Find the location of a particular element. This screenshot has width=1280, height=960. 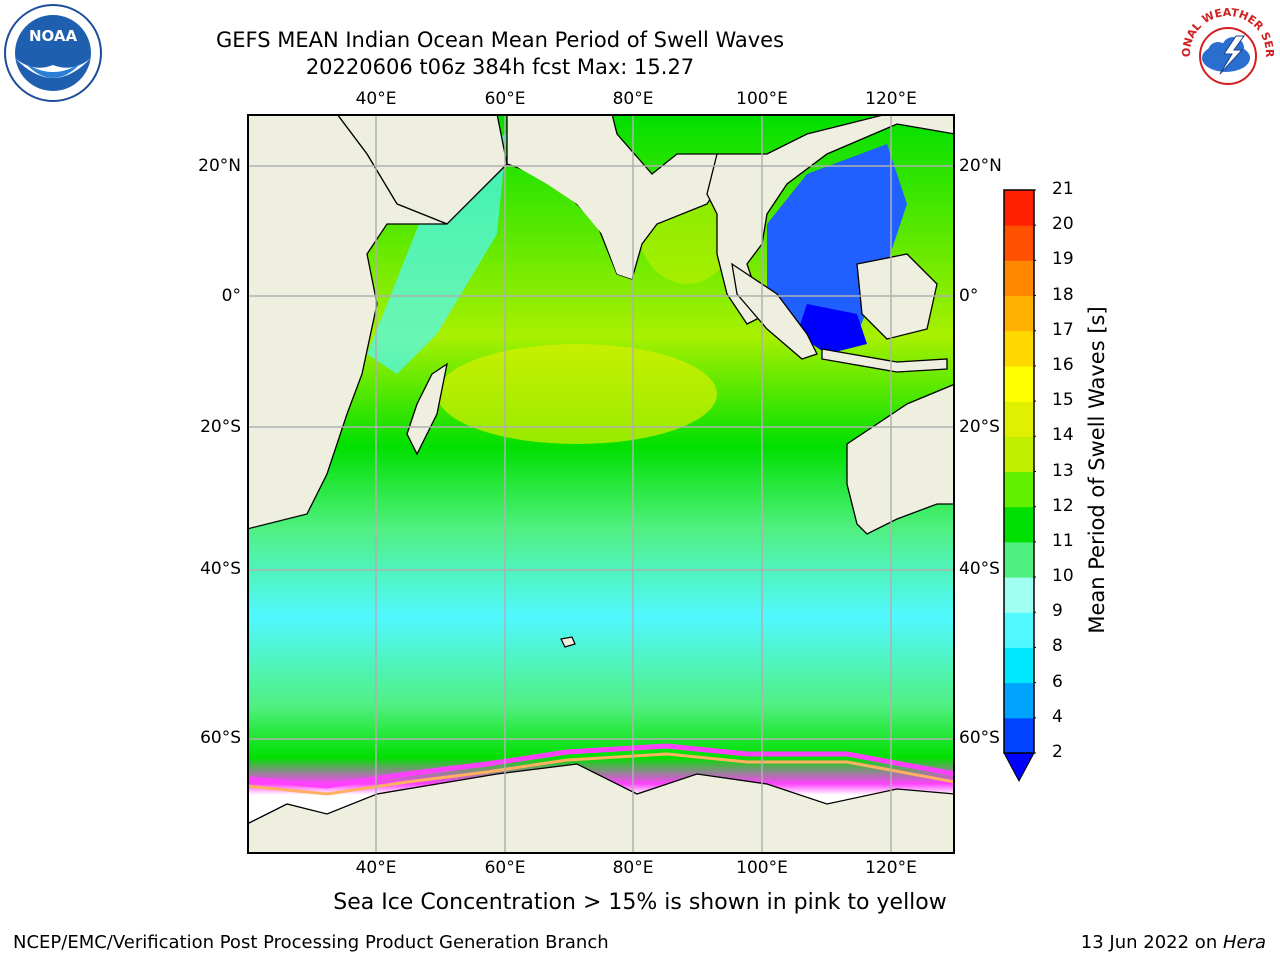

lon-tick-bottom: 60°E is located at coordinates (505, 868).